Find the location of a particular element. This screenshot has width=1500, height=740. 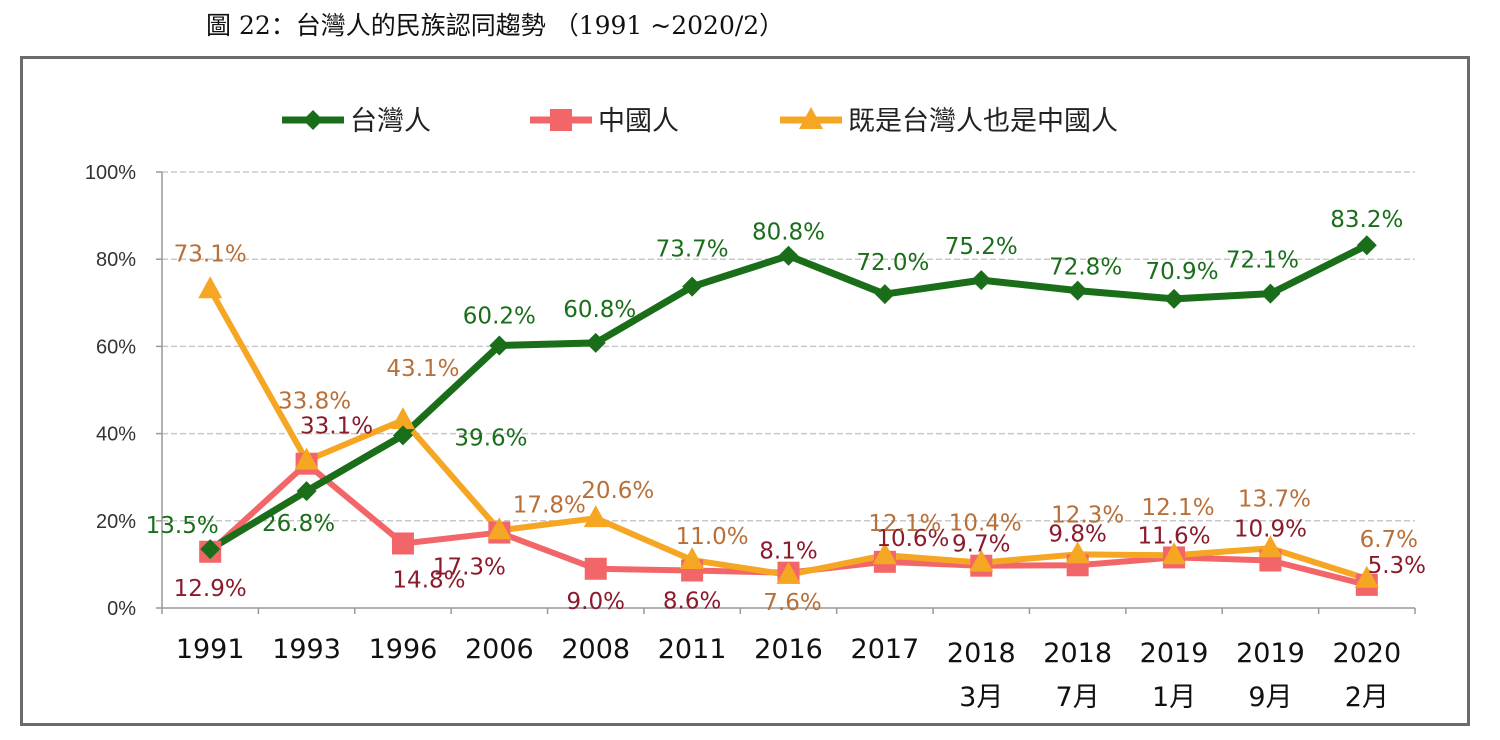

data-label: 7.6% is located at coordinates (792, 603).